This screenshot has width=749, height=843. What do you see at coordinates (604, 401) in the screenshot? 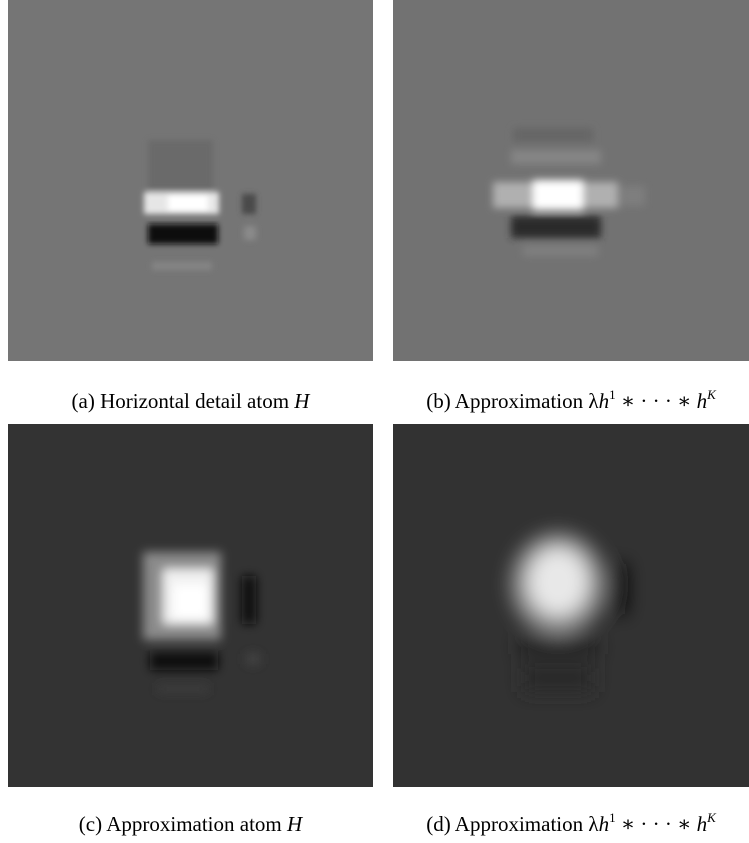
I see `caption-b-h: h` at bounding box center [604, 401].